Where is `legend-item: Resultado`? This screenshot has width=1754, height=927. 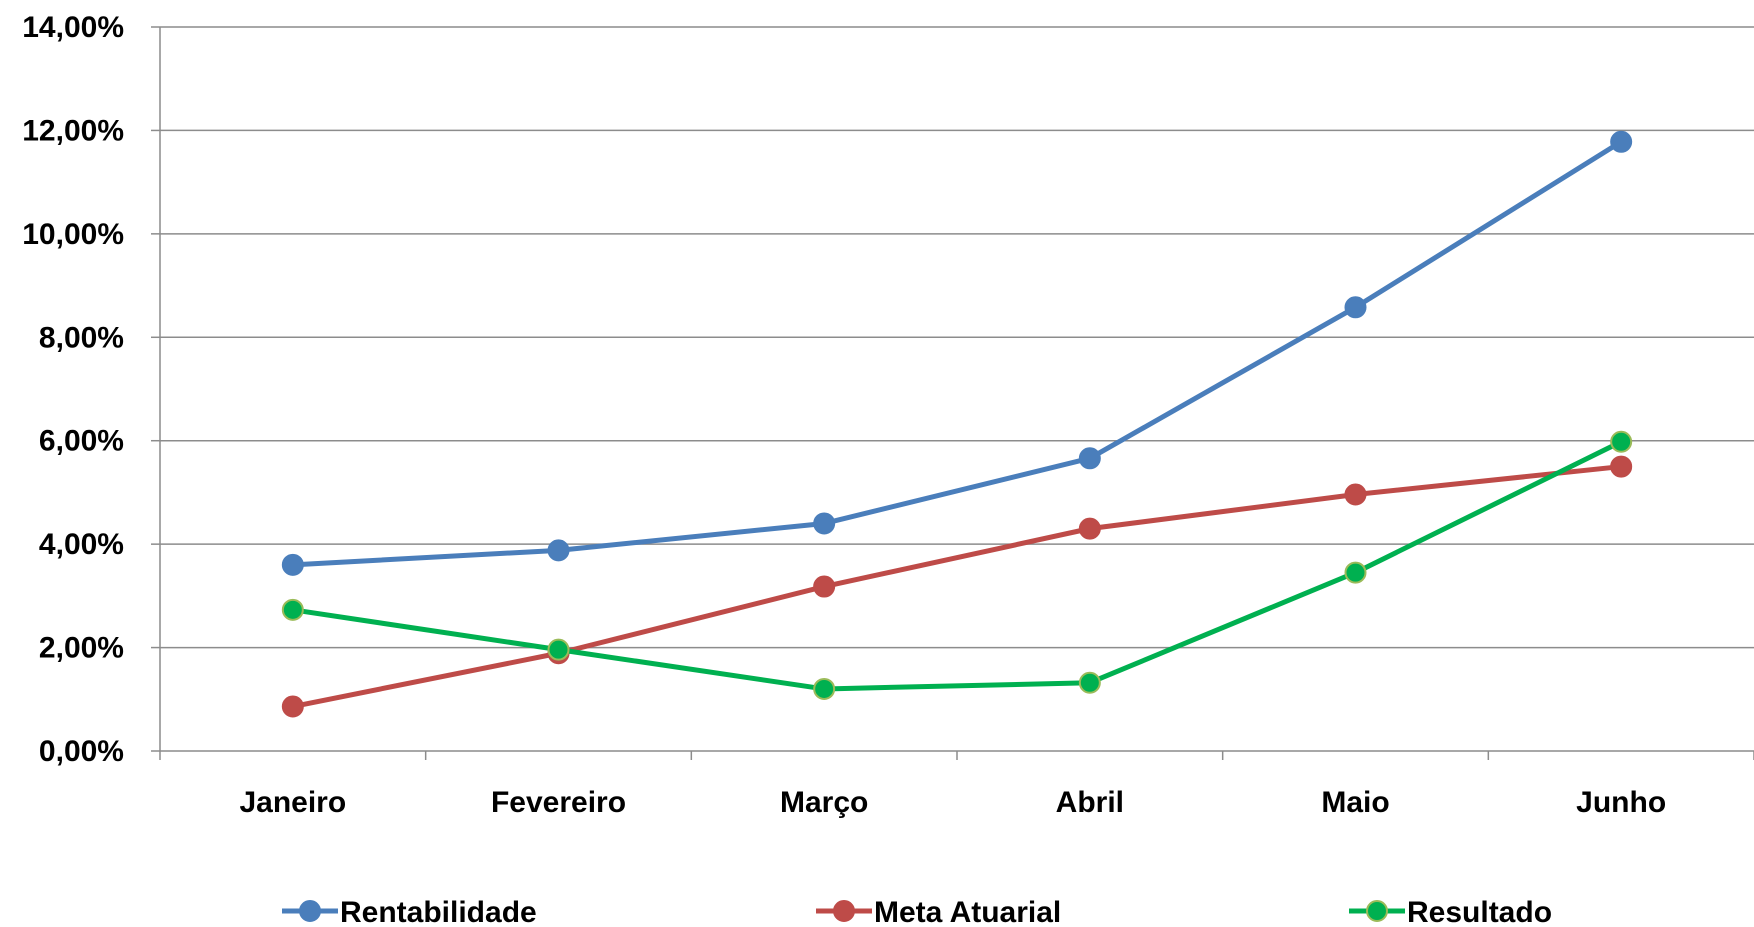 legend-item: Resultado is located at coordinates (1450, 911).